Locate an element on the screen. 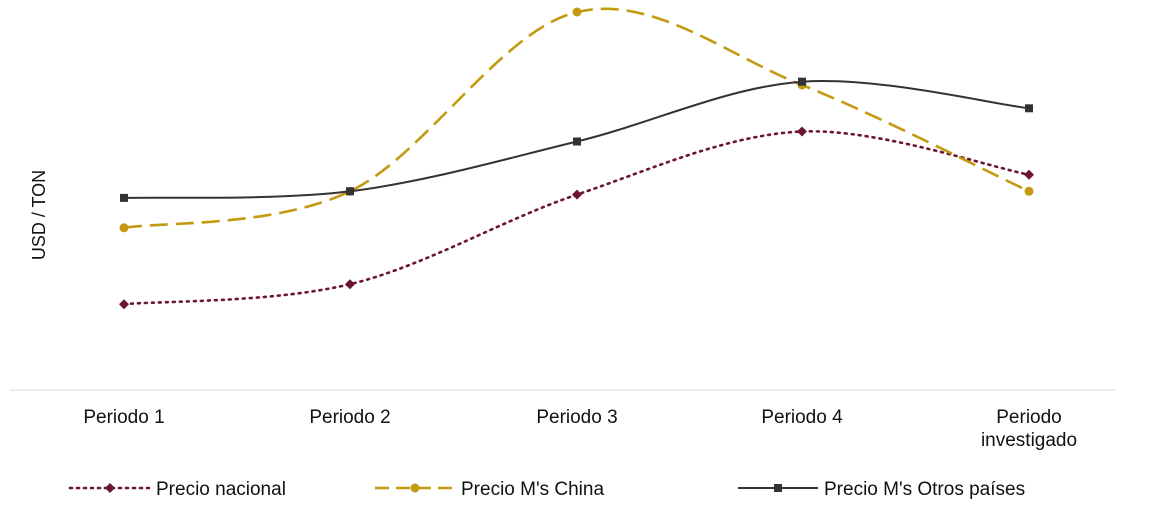 The height and width of the screenshot is (508, 1149). legend-item-precio-m-s-china: Precio M's China is located at coordinates (489, 489).